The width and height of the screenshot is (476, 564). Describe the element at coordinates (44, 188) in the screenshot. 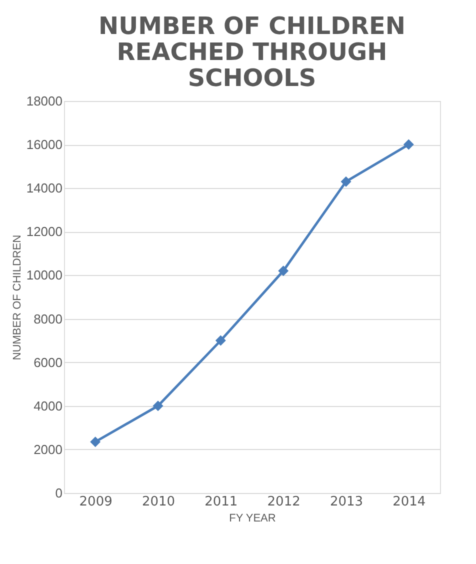

I see `y-tick-label: 14000` at that location.